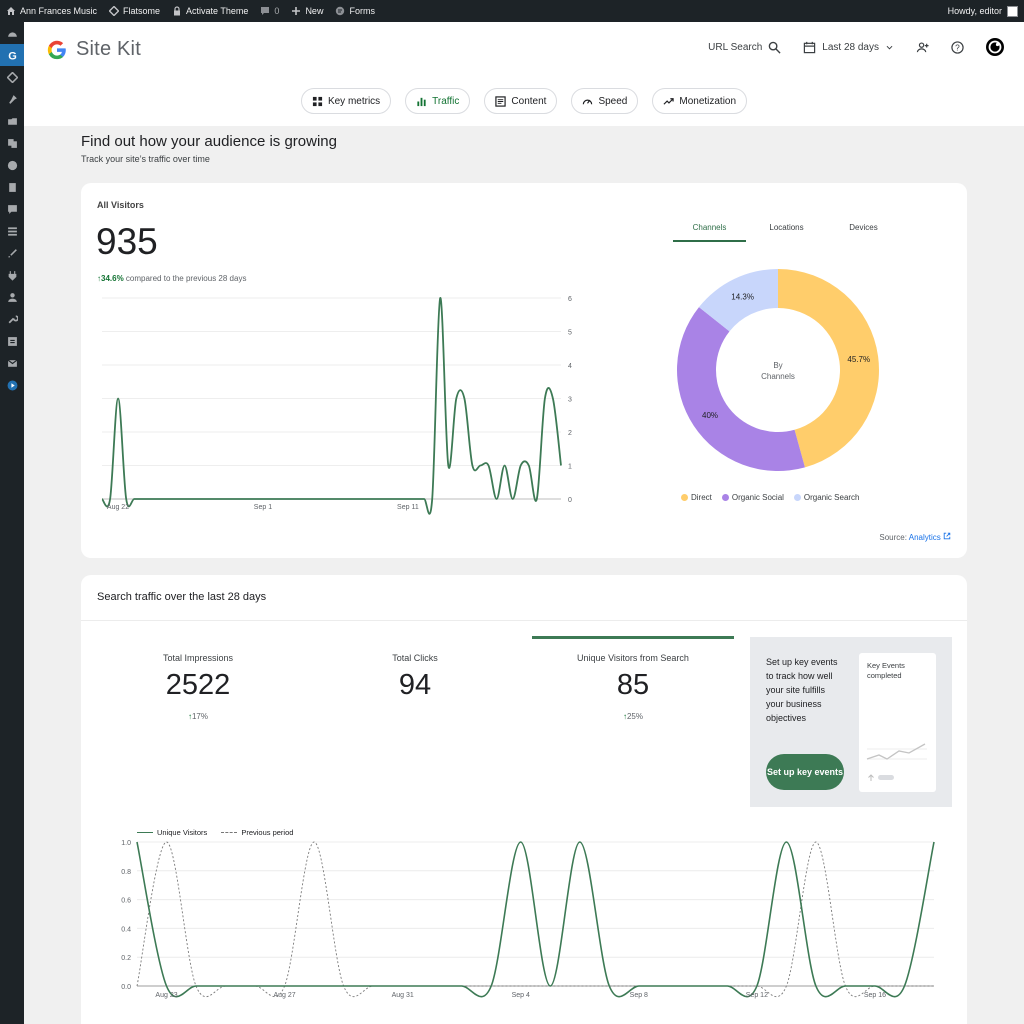 This screenshot has width=1024, height=1024. I want to click on metric-unique-visitors: Unique Visitors from Search 85 ↑25%, so click(633, 687).